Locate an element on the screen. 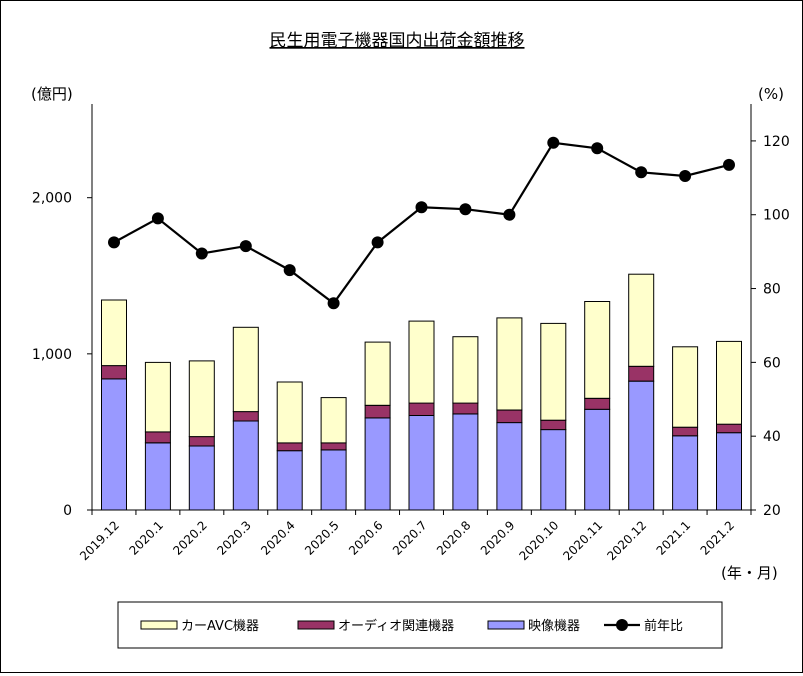 The height and width of the screenshot is (676, 803). bar-カーAVC機器-2020.6 is located at coordinates (377, 373).